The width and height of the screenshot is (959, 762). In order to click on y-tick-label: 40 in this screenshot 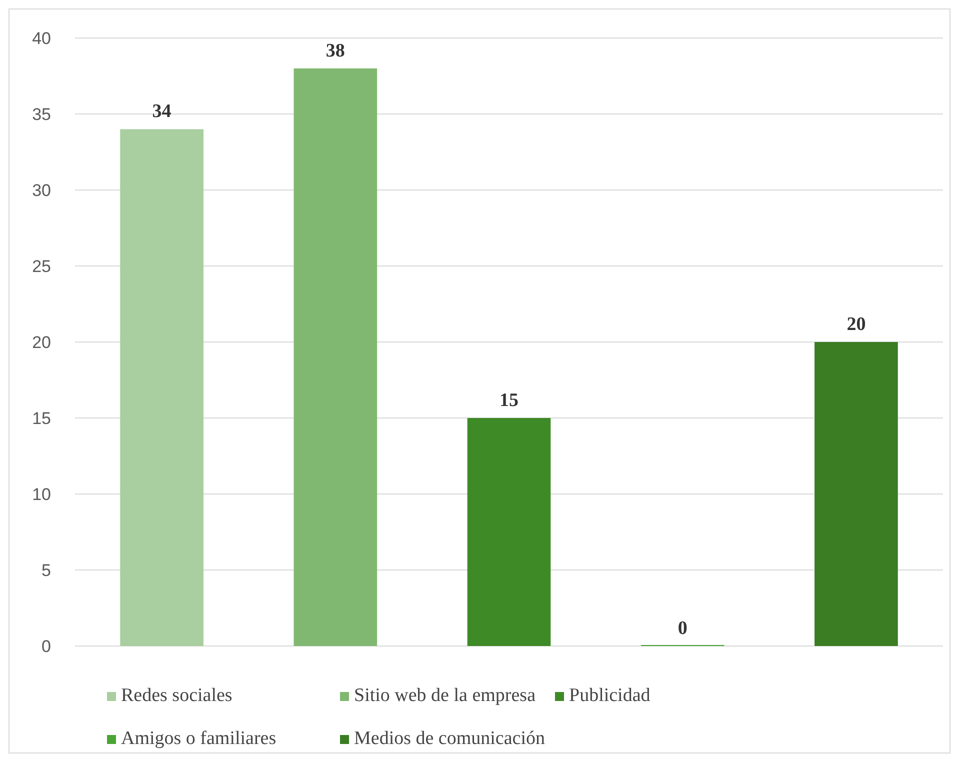, I will do `click(41, 38)`.